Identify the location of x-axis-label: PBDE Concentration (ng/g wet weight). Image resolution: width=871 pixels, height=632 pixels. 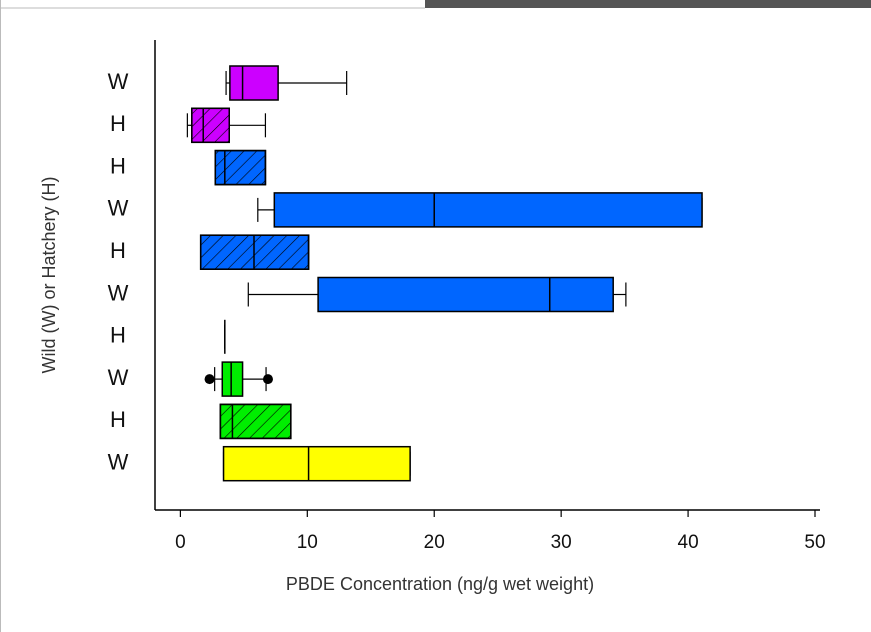
(440, 584).